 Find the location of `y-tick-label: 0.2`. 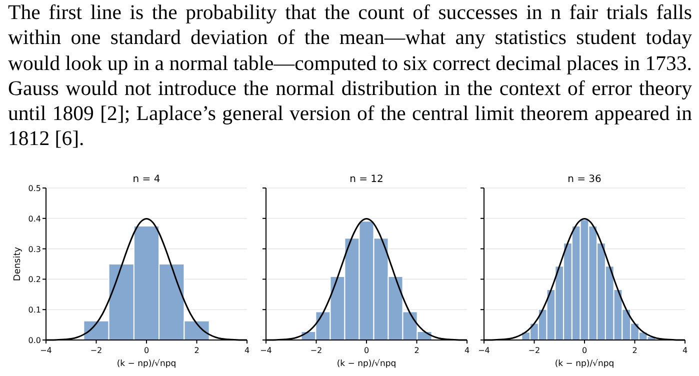

y-tick-label: 0.2 is located at coordinates (34, 279).